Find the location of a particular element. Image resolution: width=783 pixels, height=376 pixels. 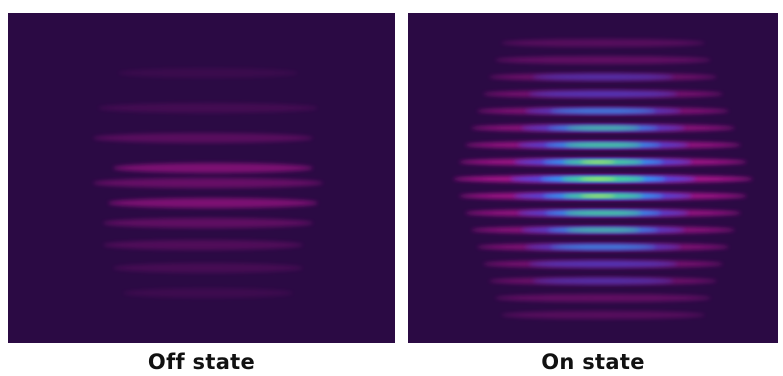

on-state-caption: On state is located at coordinates (593, 362).